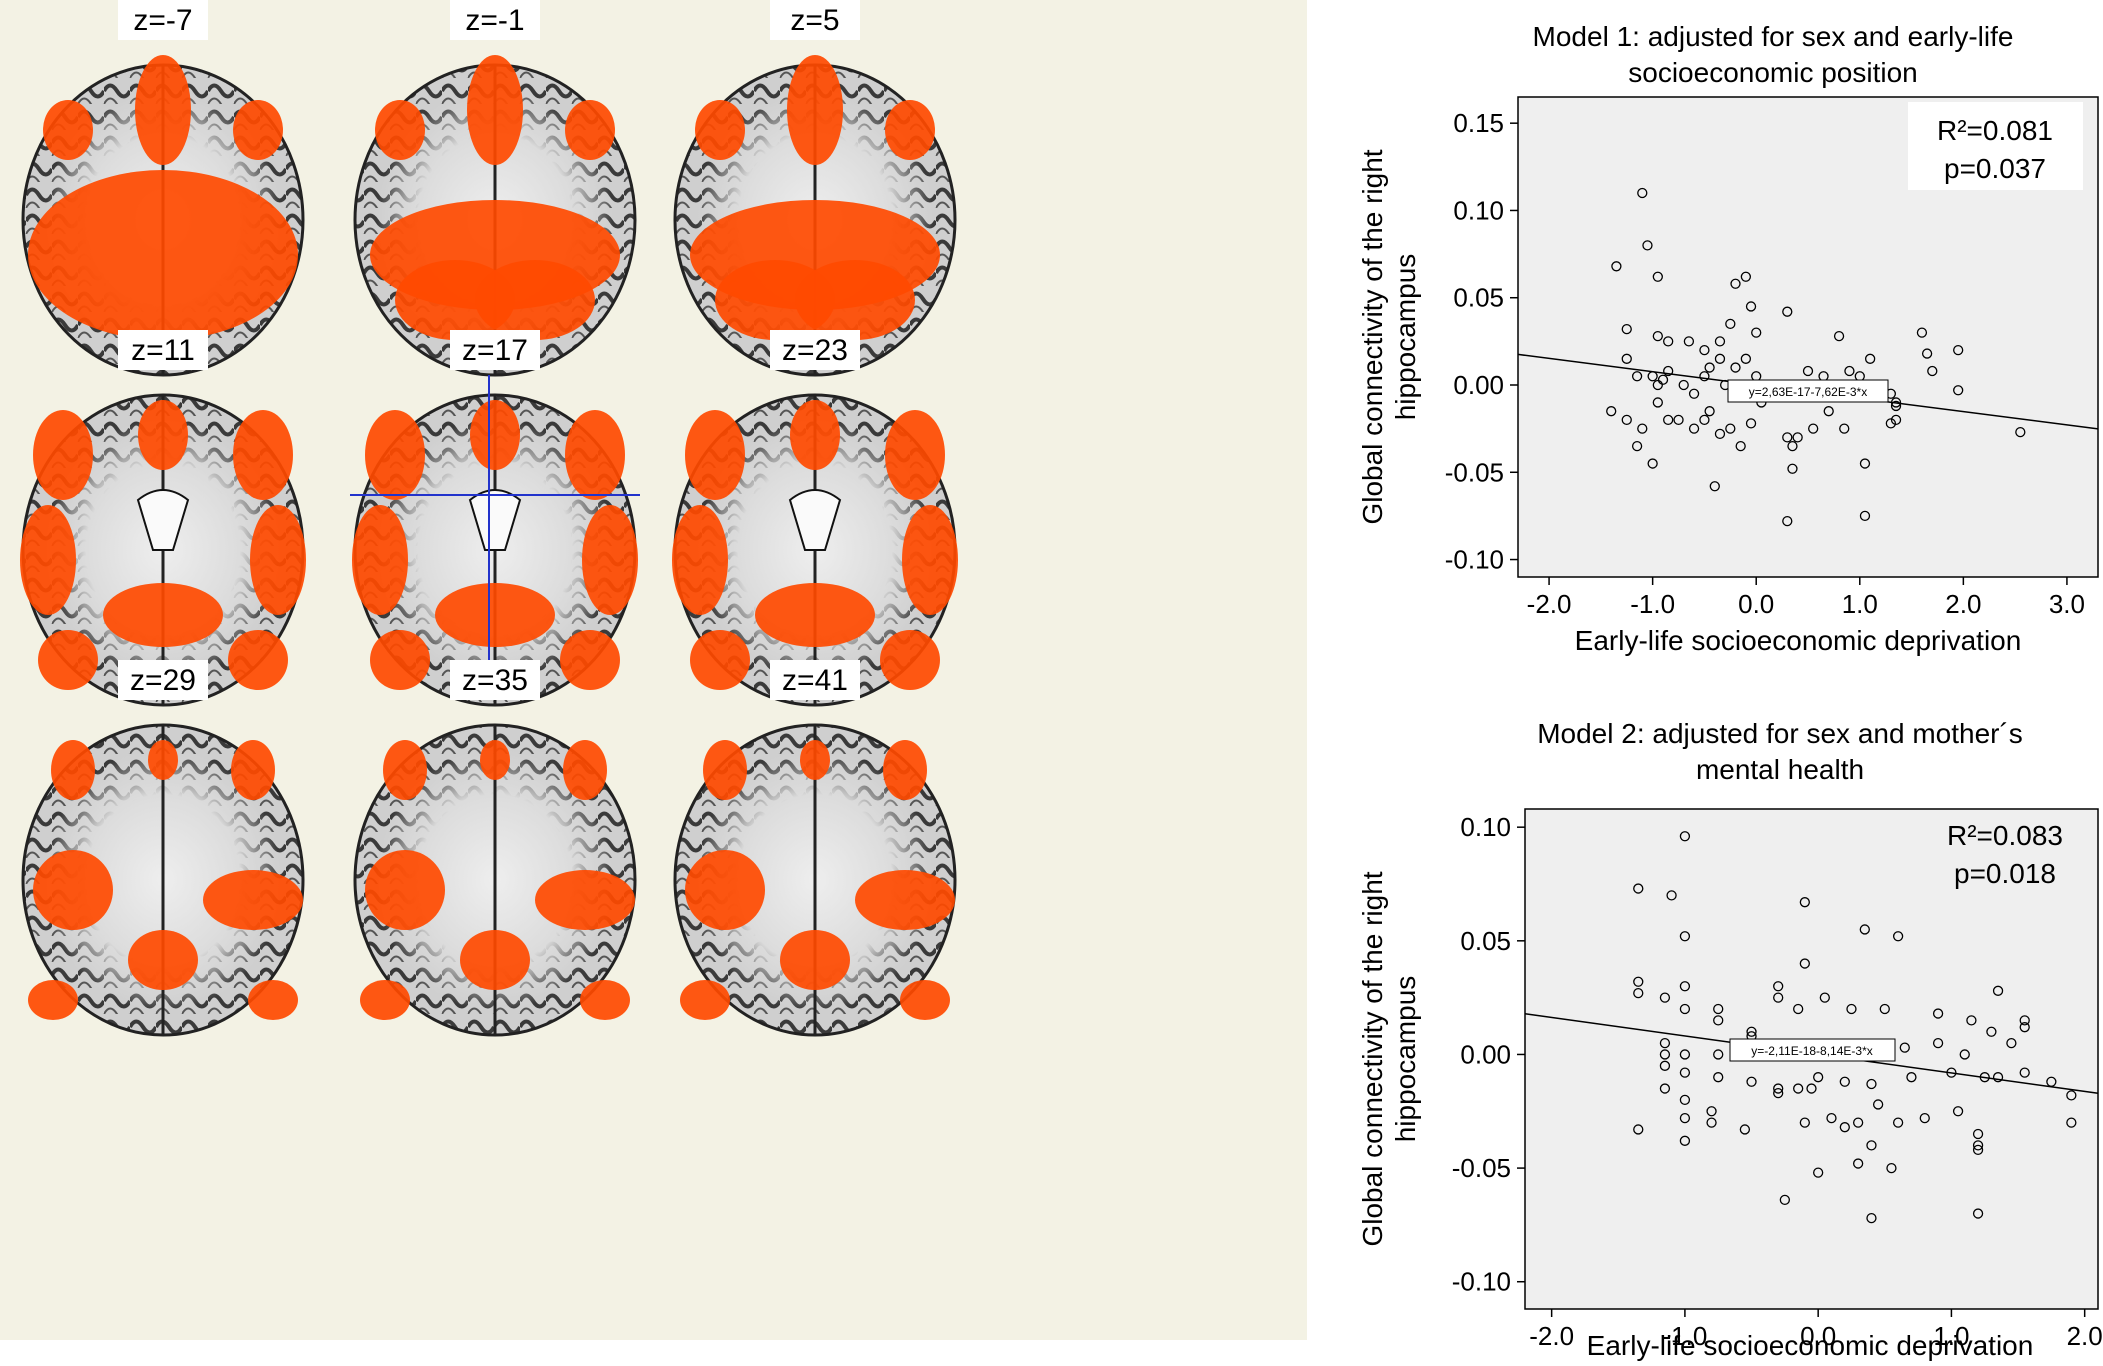 The height and width of the screenshot is (1366, 2103). I want to click on slice-label-bg, so click(495, 680).